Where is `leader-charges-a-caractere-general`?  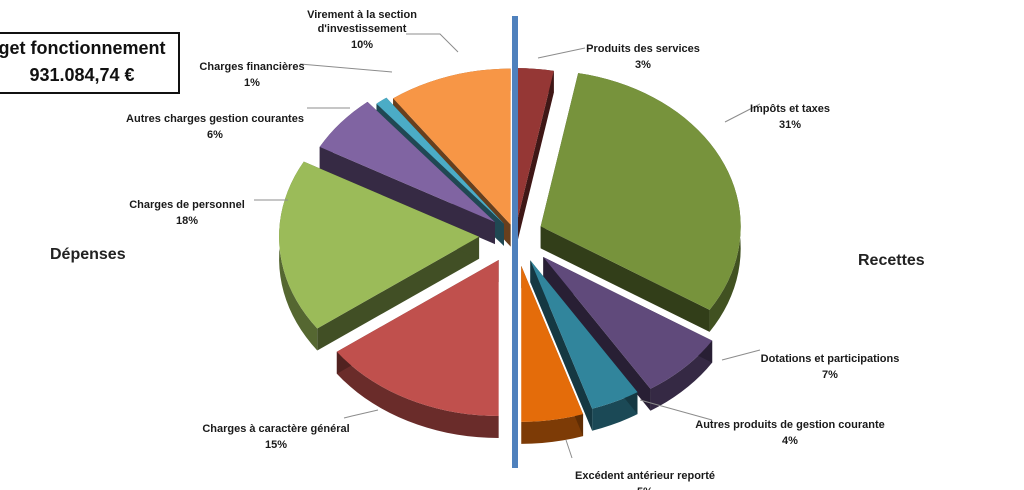 leader-charges-a-caractere-general is located at coordinates (361, 414).